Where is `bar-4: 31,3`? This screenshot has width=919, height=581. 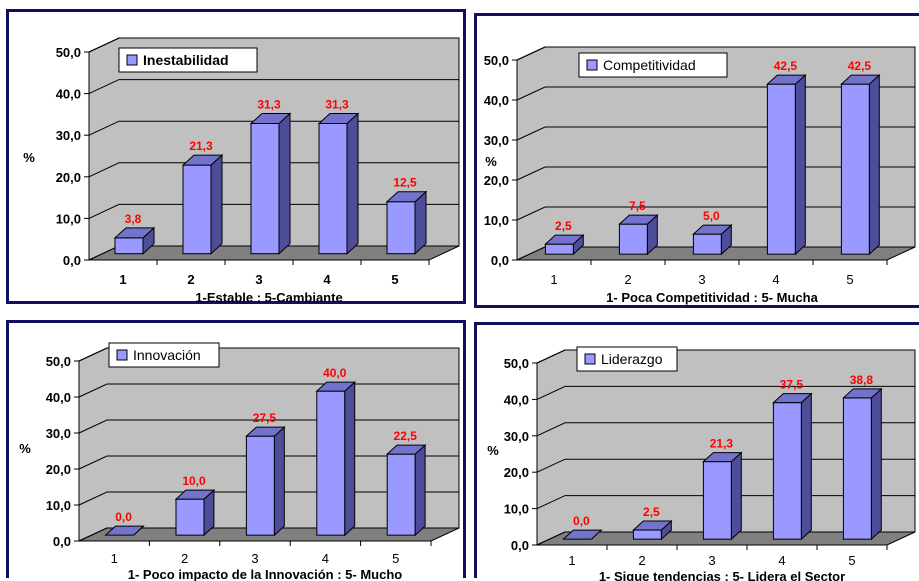
bar-4: 31,3 is located at coordinates (338, 176).